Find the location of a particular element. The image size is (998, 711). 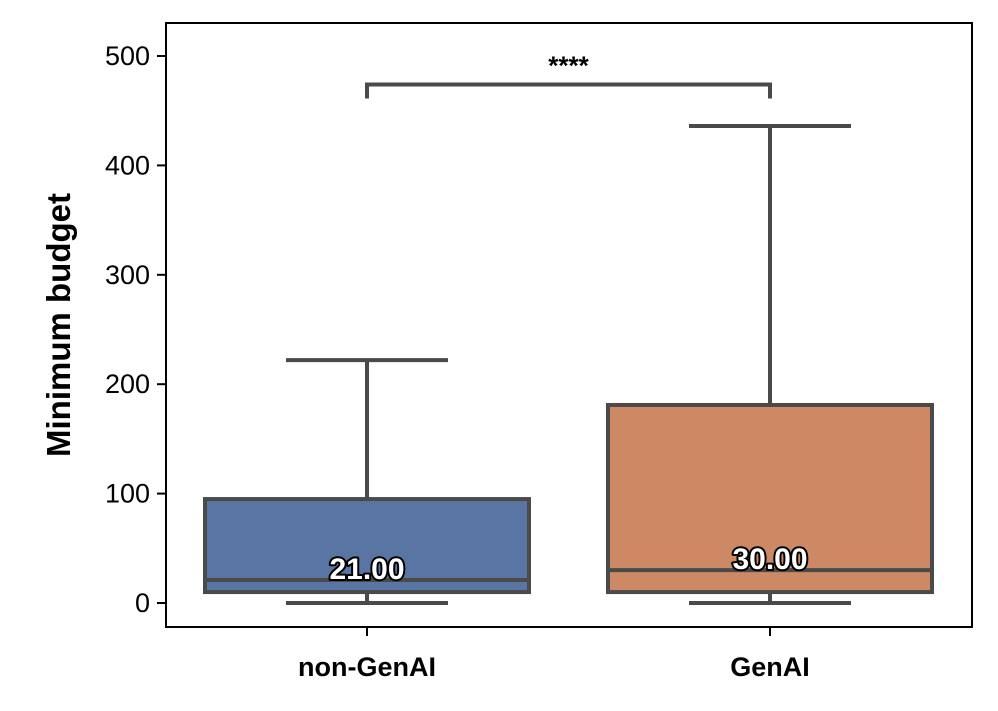

y-tick-label-300: 300 is located at coordinates (127, 275).